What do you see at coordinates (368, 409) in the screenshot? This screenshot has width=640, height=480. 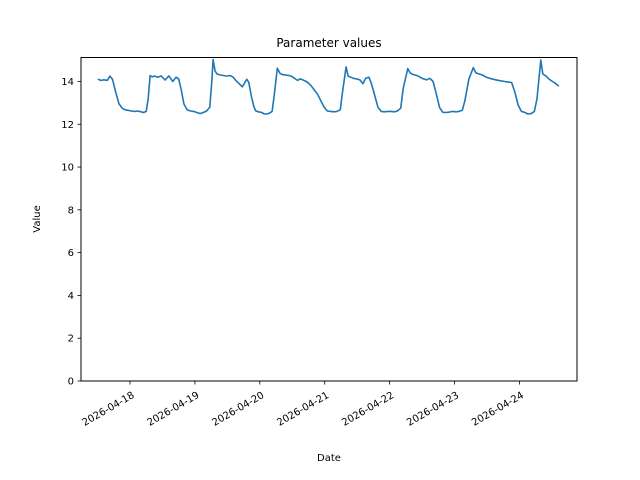 I see `x-tick-label: 2026-04-22` at bounding box center [368, 409].